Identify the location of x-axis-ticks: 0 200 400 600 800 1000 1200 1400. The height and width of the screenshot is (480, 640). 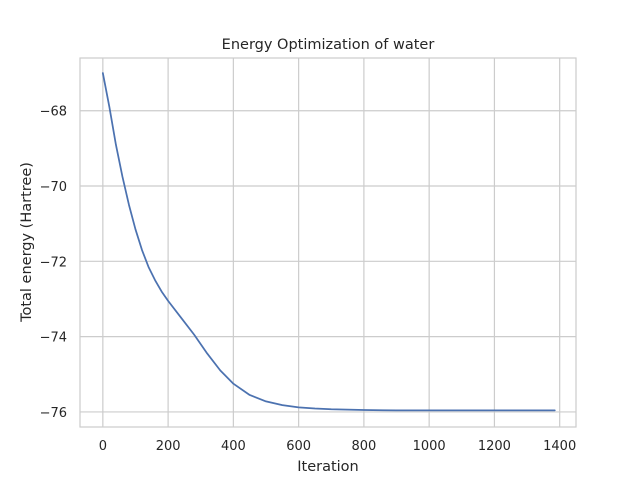
(338, 446).